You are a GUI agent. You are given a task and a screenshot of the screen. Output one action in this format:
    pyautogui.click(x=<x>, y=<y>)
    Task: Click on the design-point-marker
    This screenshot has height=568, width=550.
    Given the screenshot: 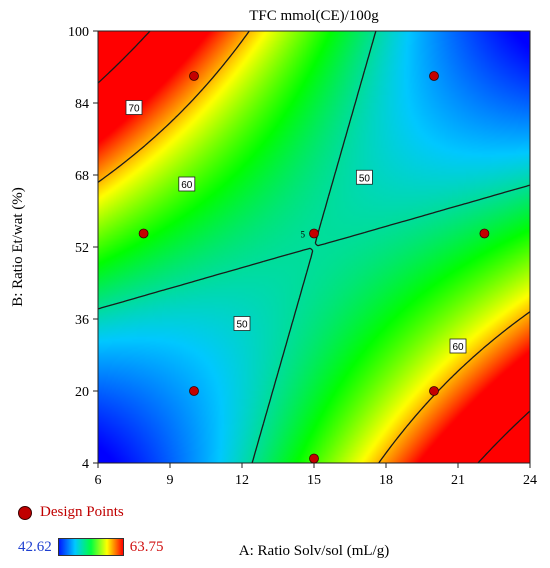 What is the action you would take?
    pyautogui.click(x=25, y=512)
    